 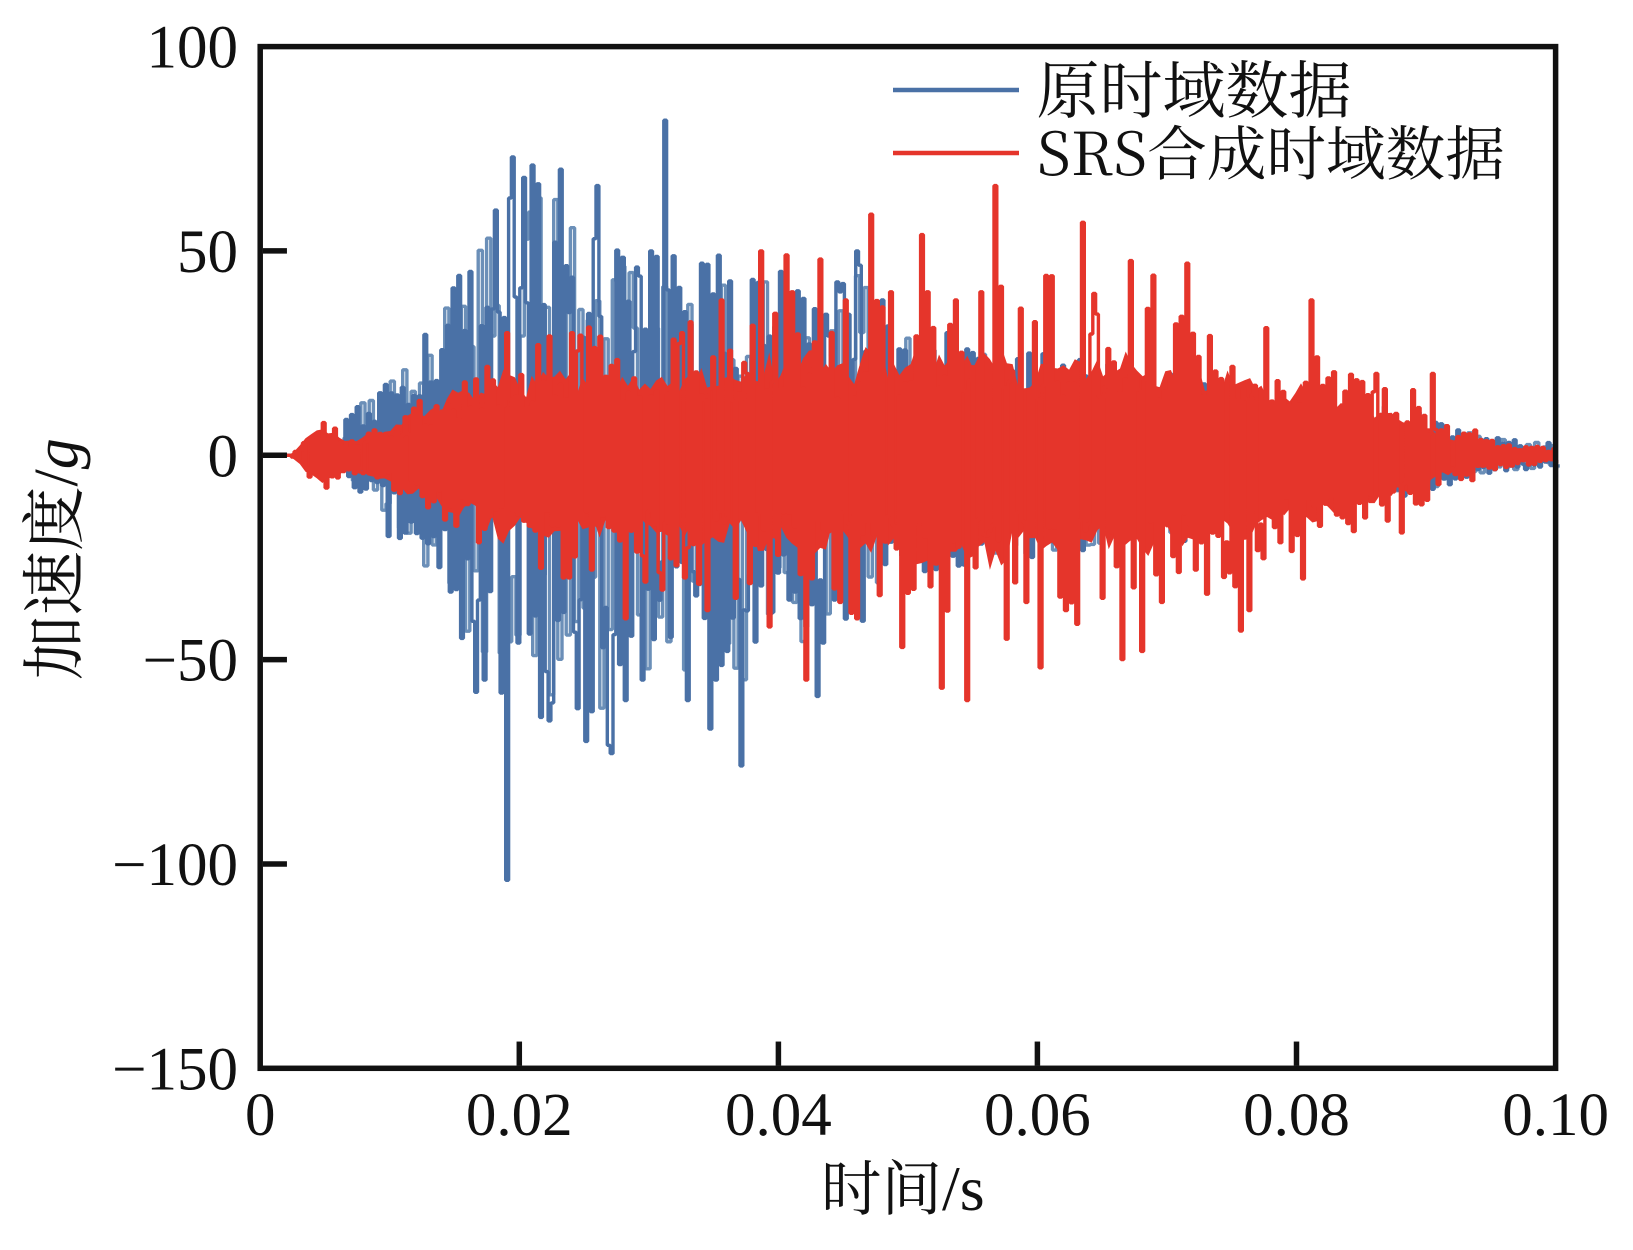 What do you see at coordinates (778, 1115) in the screenshot?
I see `svg-text: 0.04` at bounding box center [778, 1115].